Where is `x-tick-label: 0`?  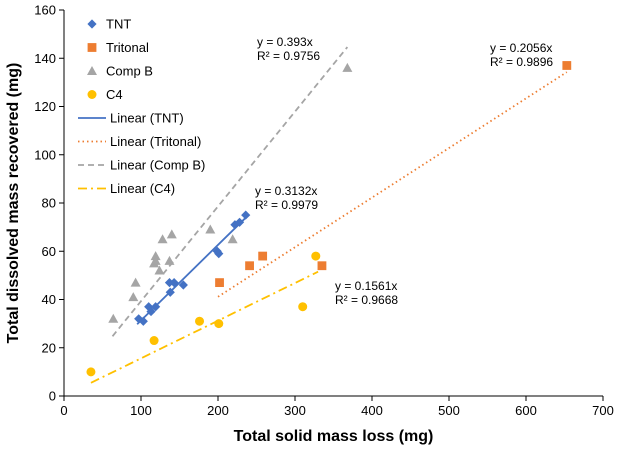
x-tick-label: 0 is located at coordinates (63, 410).